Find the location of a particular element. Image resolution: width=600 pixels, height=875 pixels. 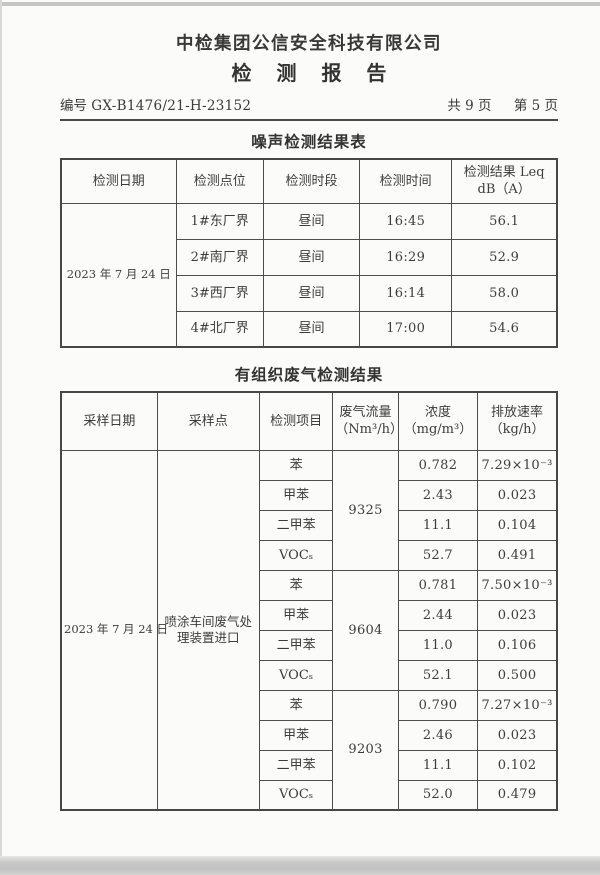

cell-detection-date: 2023 年 7 月 24 日 is located at coordinates (118, 275).